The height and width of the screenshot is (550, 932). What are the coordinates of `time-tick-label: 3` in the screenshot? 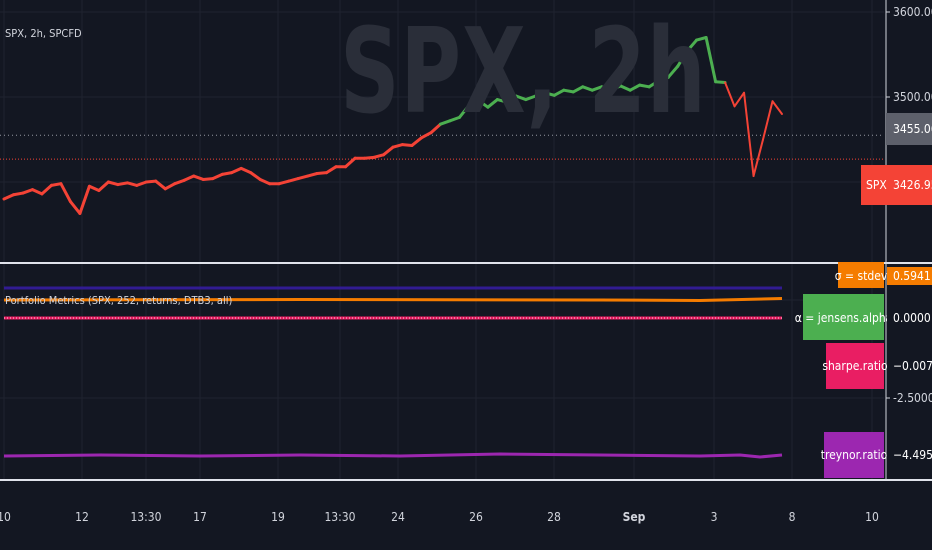 It's located at (714, 517).